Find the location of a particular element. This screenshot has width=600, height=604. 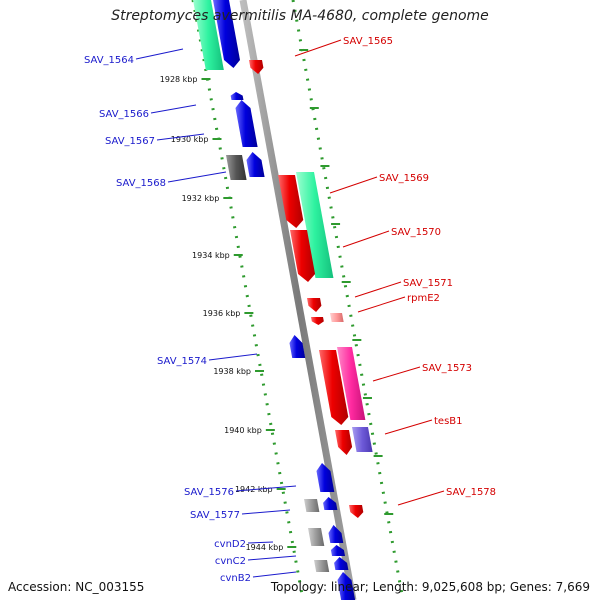

gene-label-rpme2: rpmE2 is located at coordinates (423, 298).